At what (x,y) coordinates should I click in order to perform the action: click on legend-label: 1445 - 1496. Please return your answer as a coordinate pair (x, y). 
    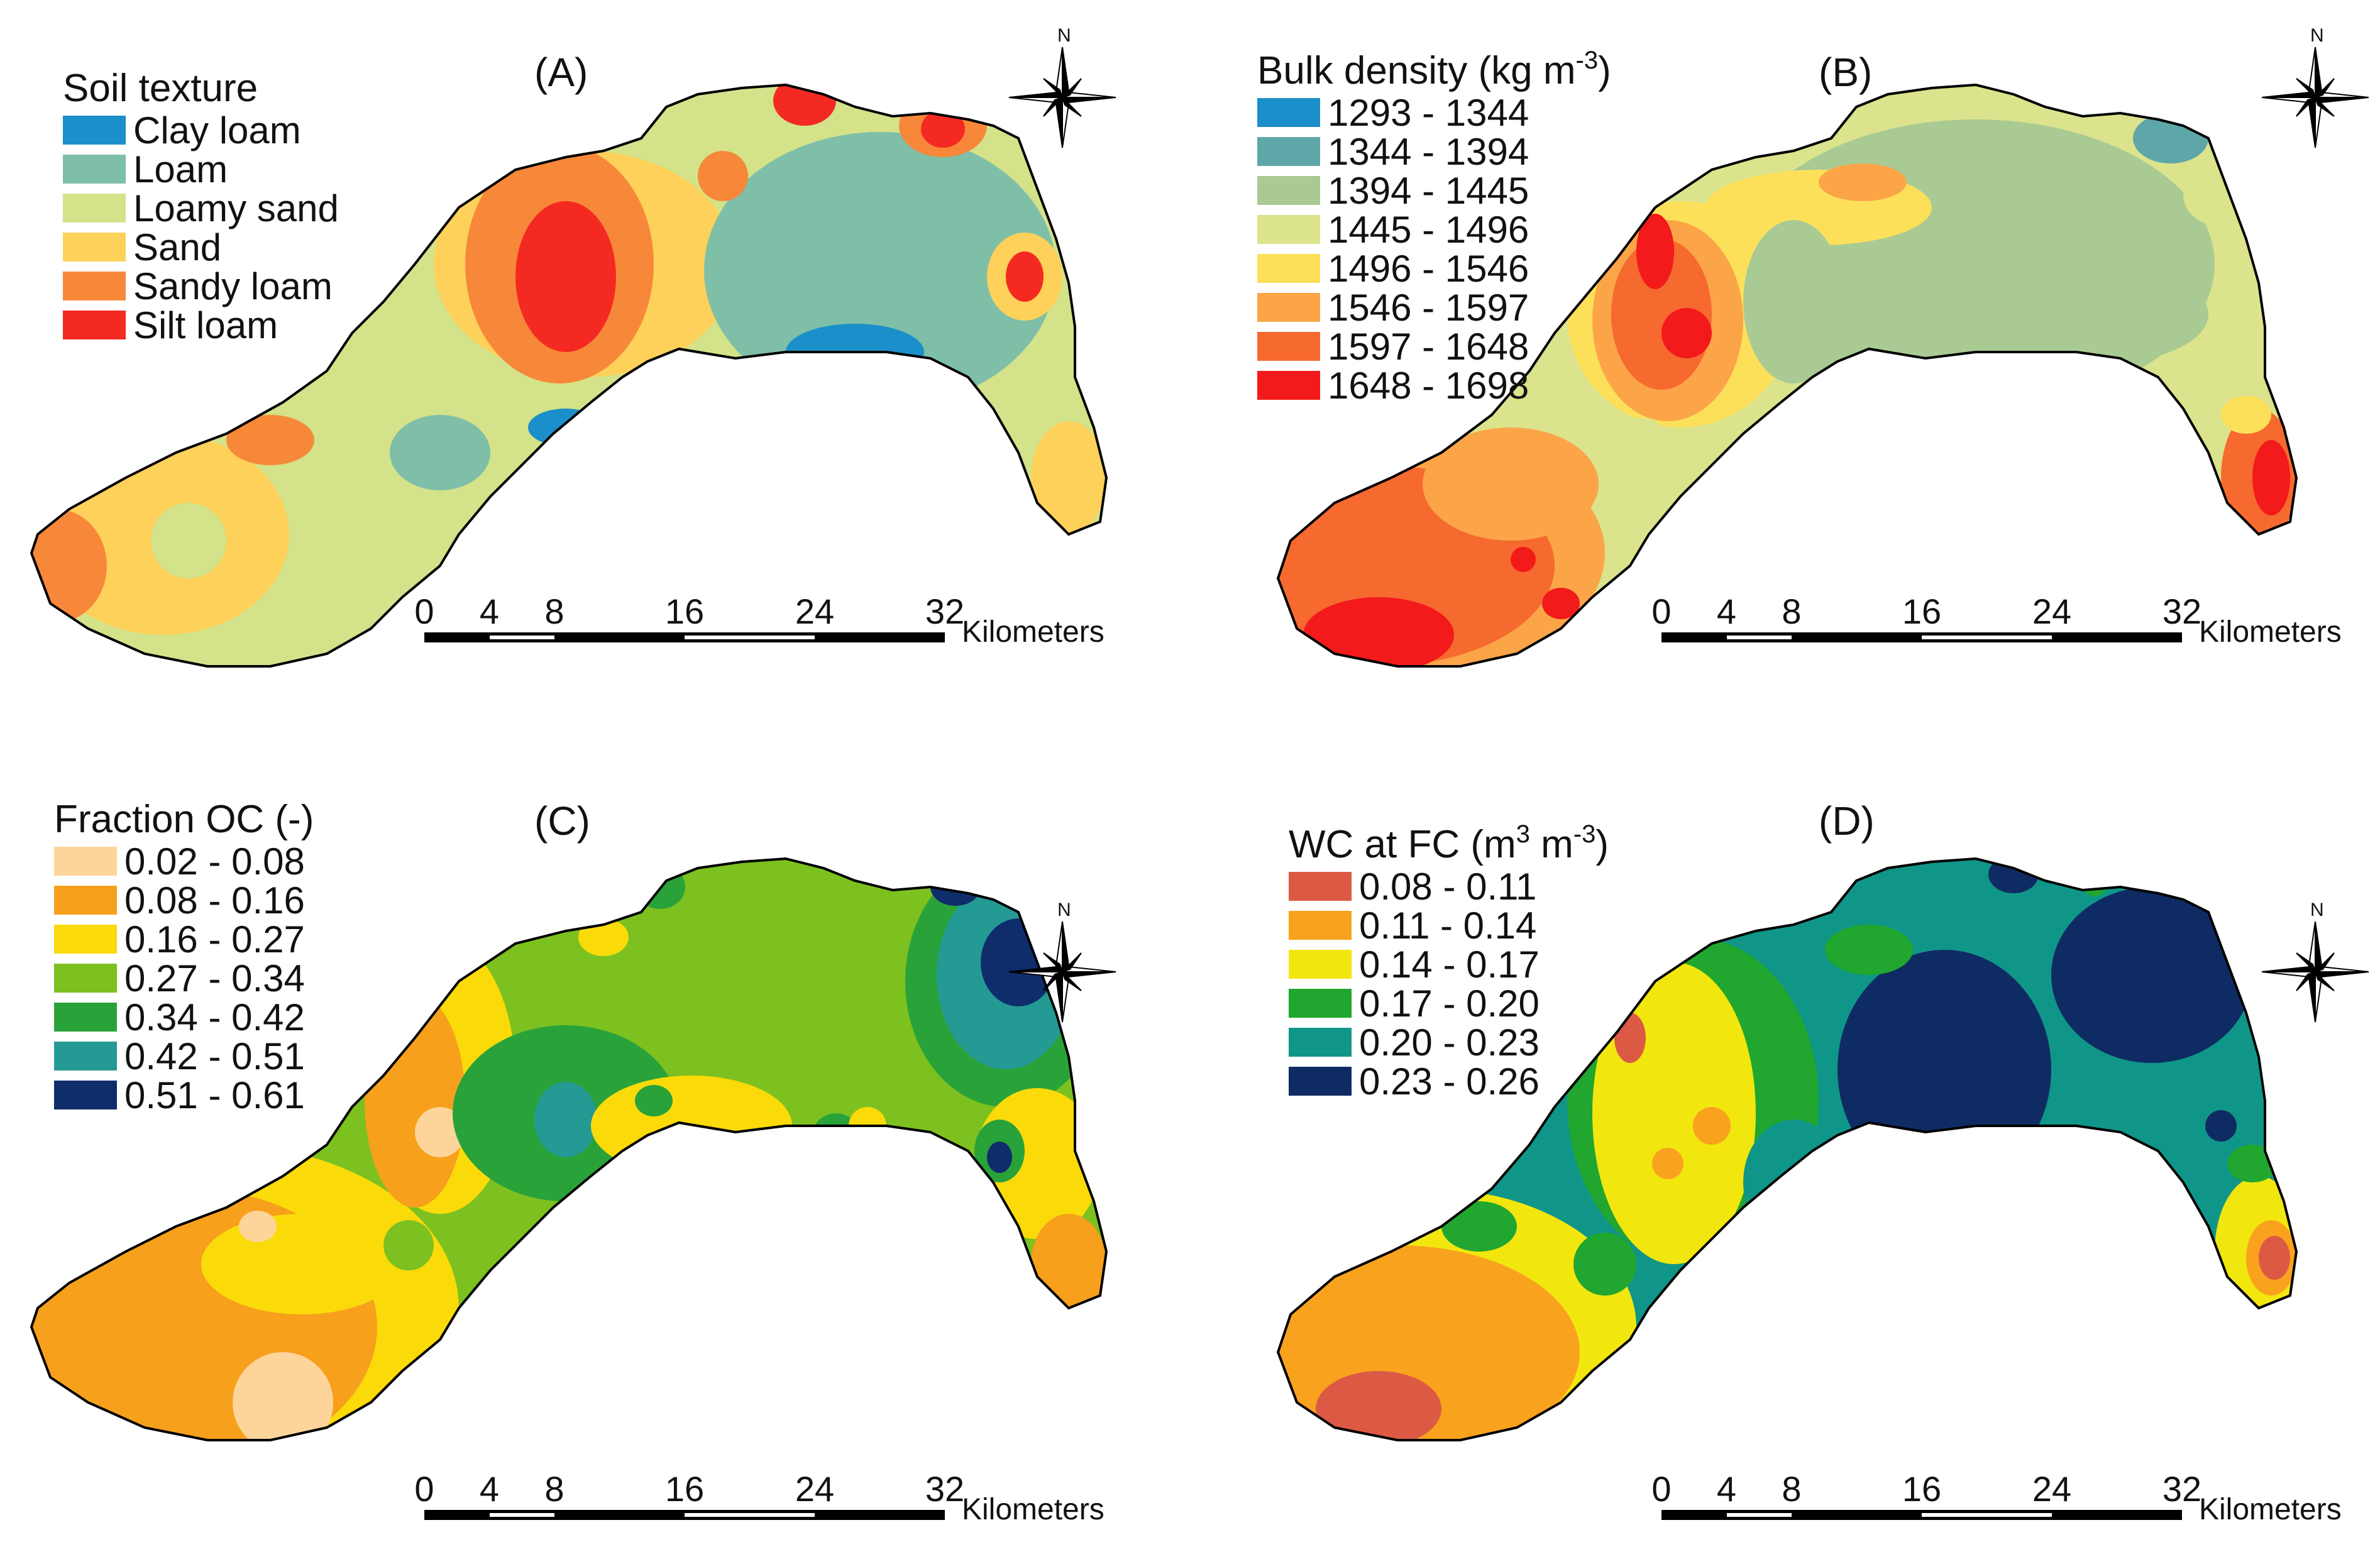
    Looking at the image, I should click on (1428, 229).